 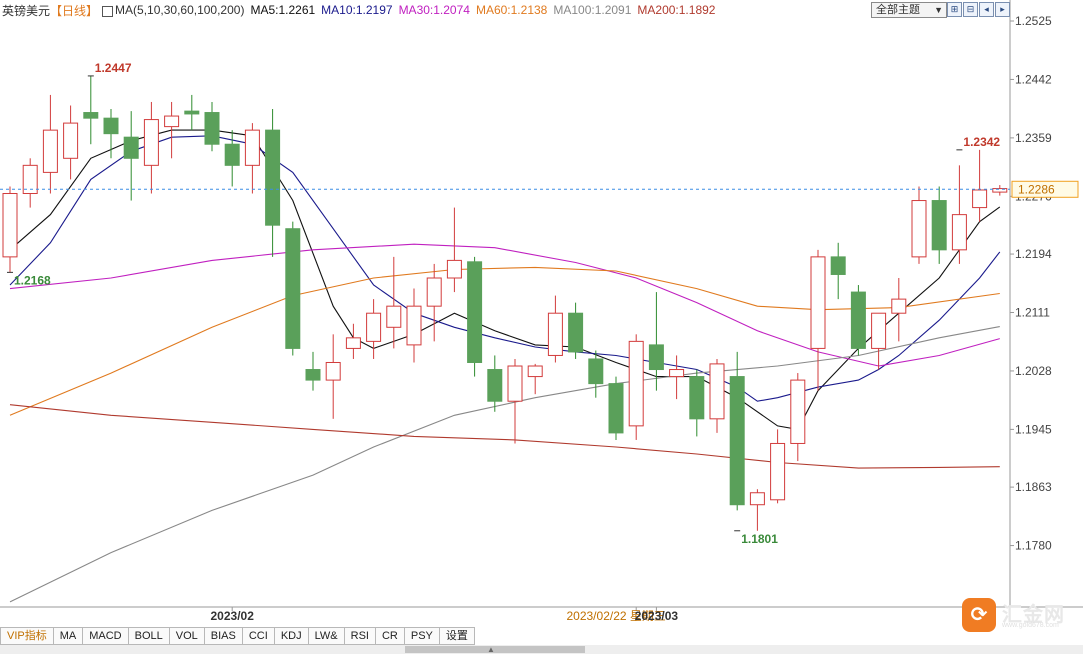 What do you see at coordinates (290, 636) in the screenshot?
I see `tab-kdj: KDJ` at bounding box center [290, 636].